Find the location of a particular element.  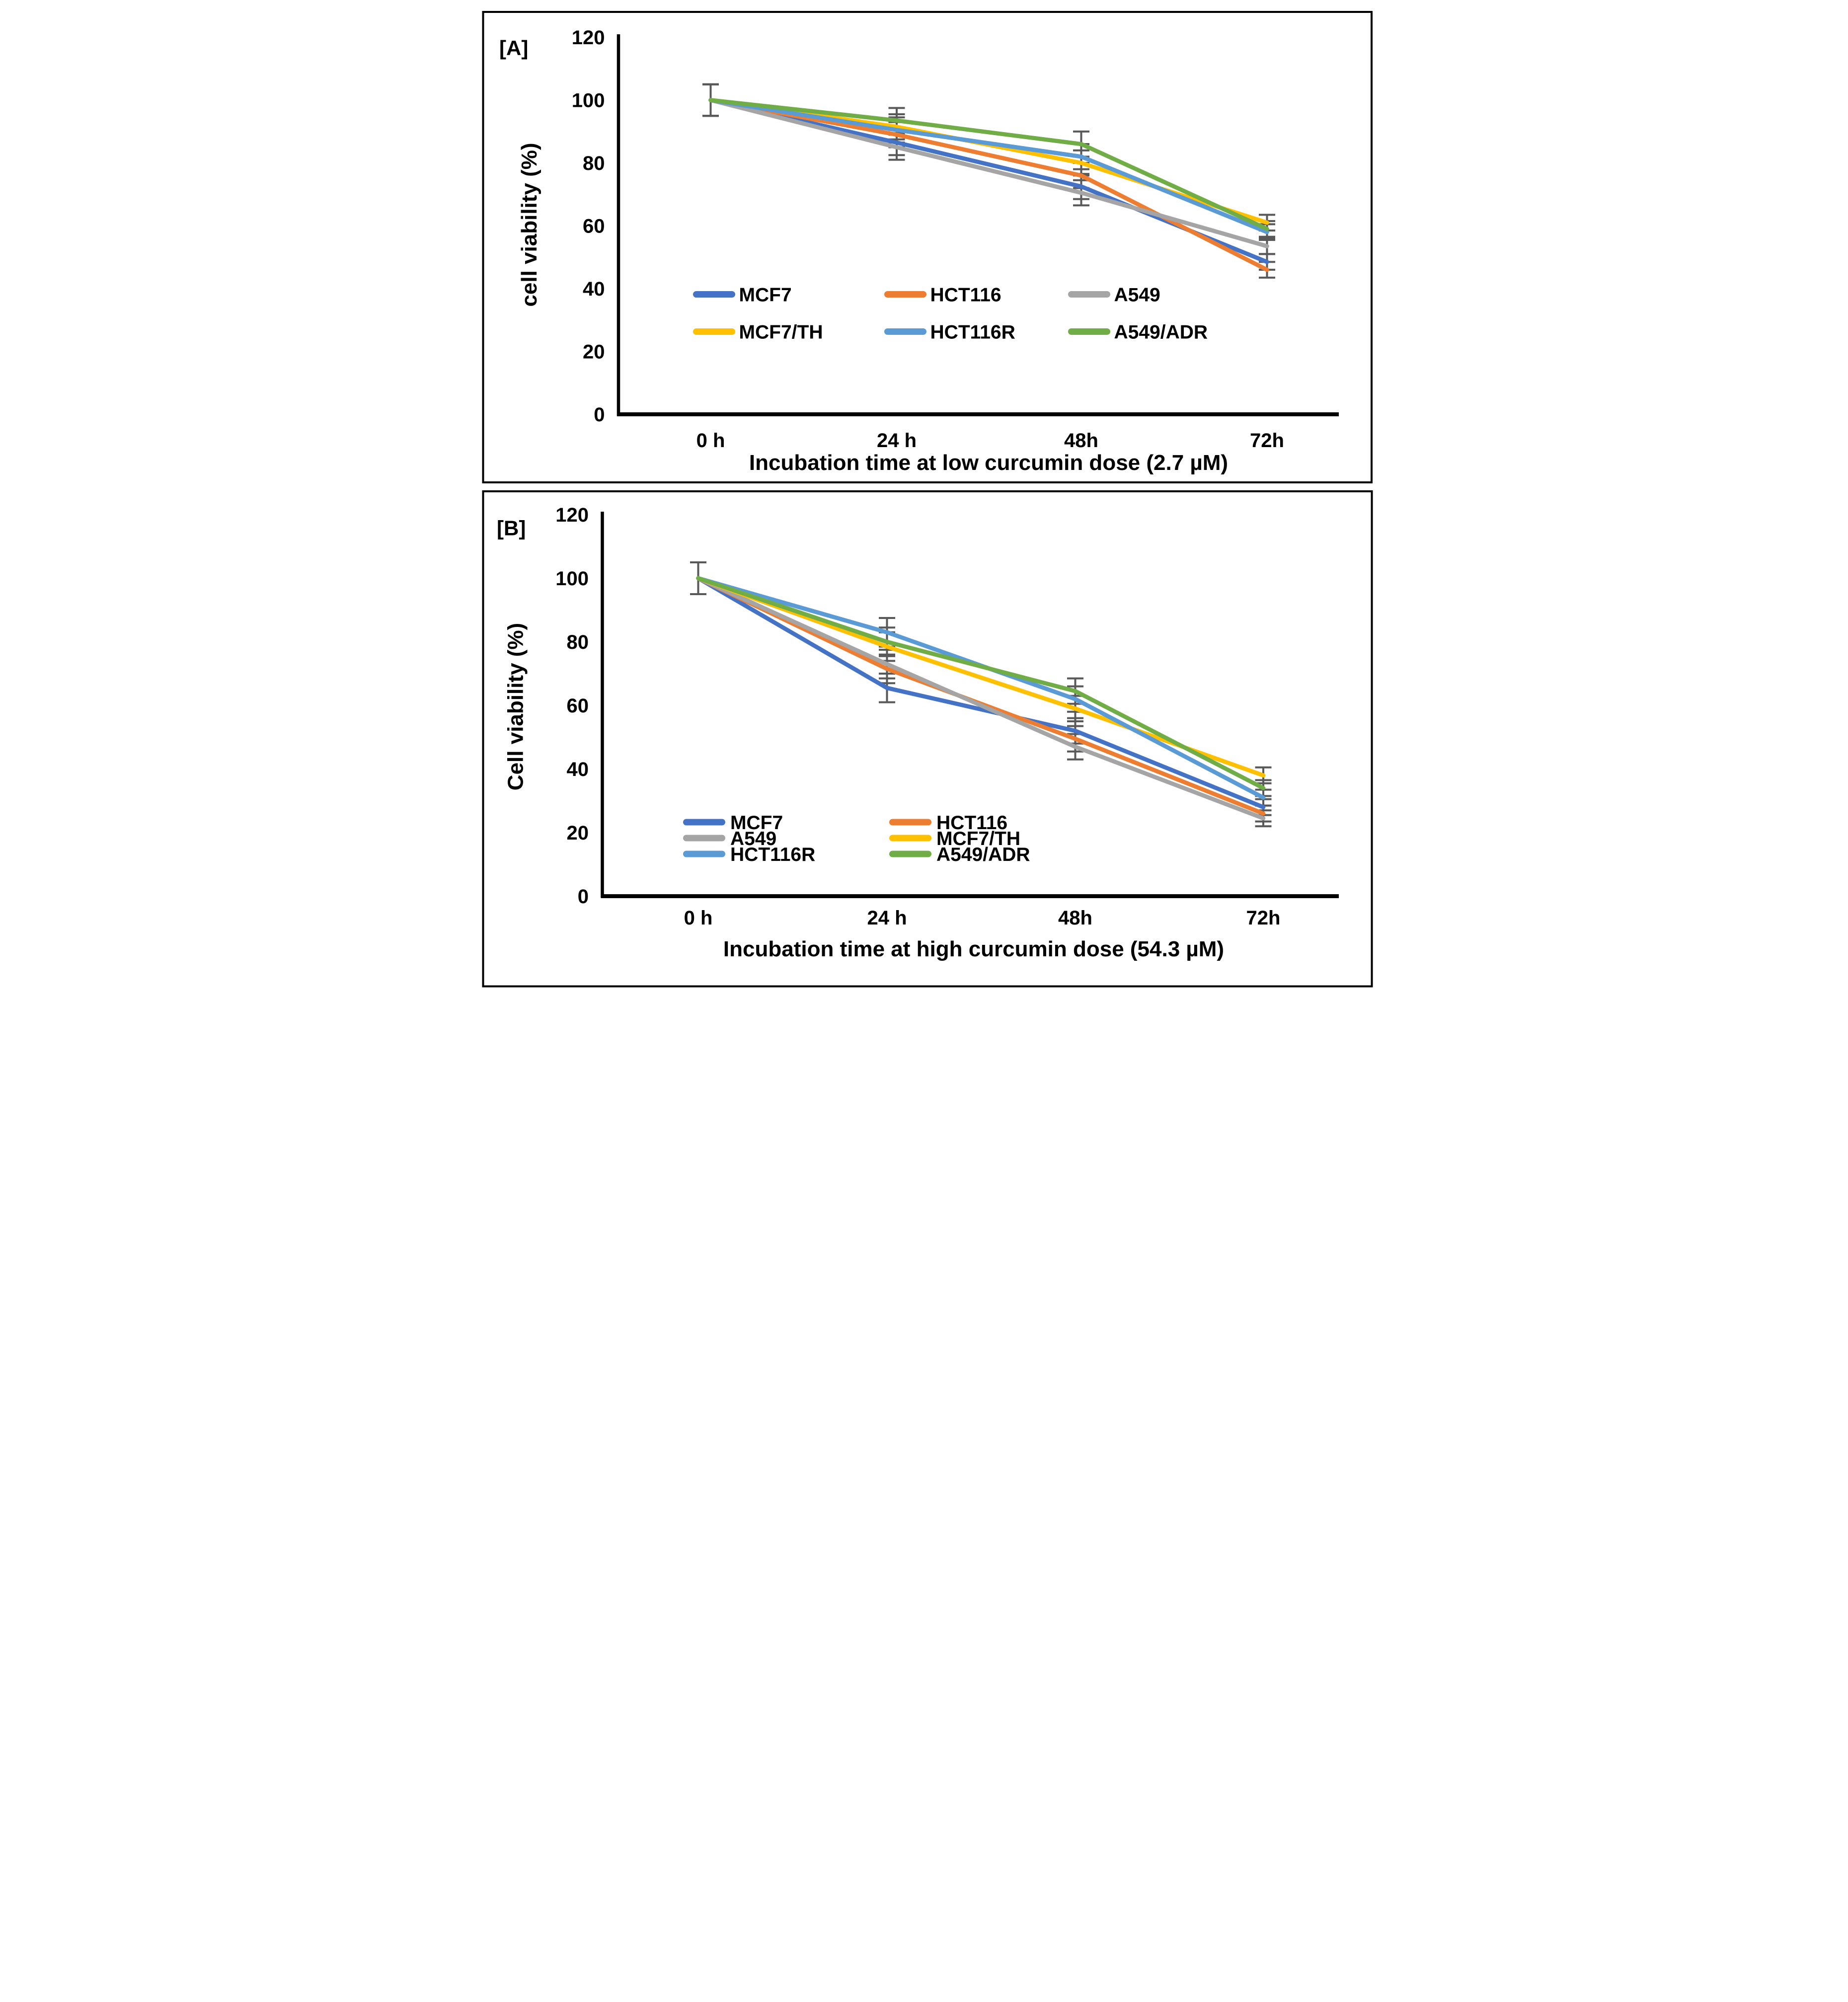

panel-b-border is located at coordinates (928, 739).